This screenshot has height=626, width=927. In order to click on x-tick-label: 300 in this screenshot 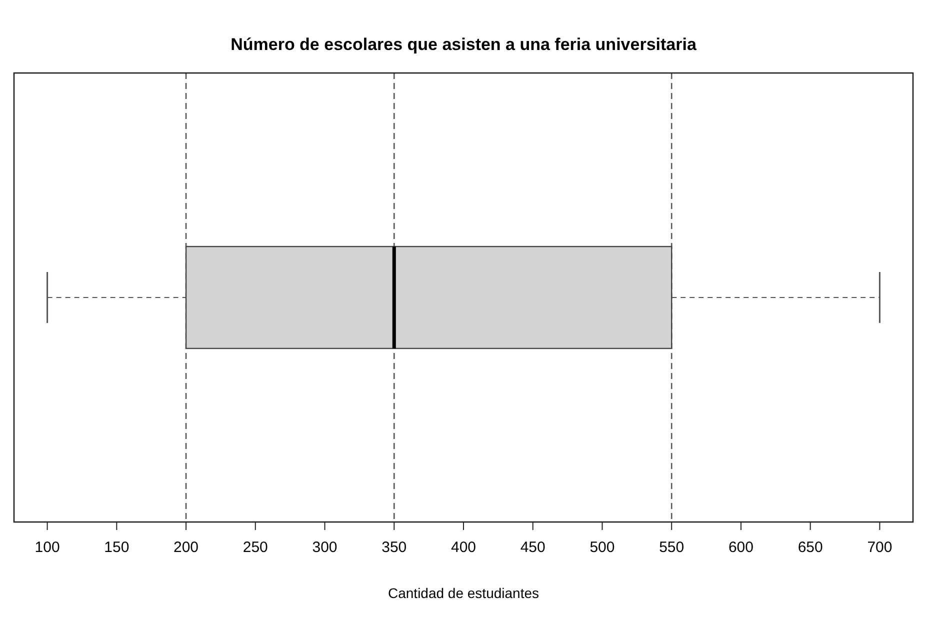, I will do `click(325, 547)`.